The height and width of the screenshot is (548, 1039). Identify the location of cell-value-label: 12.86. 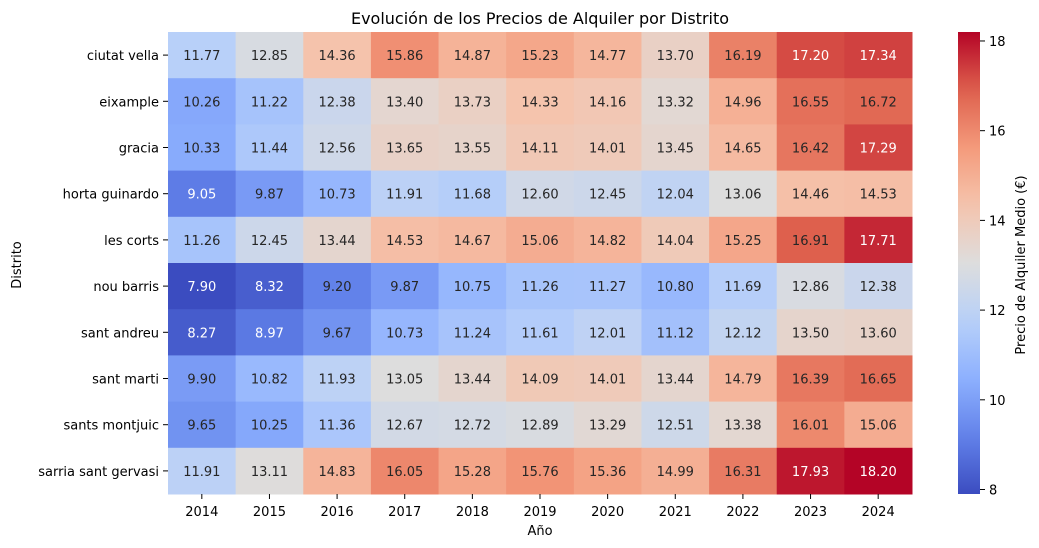
(810, 287).